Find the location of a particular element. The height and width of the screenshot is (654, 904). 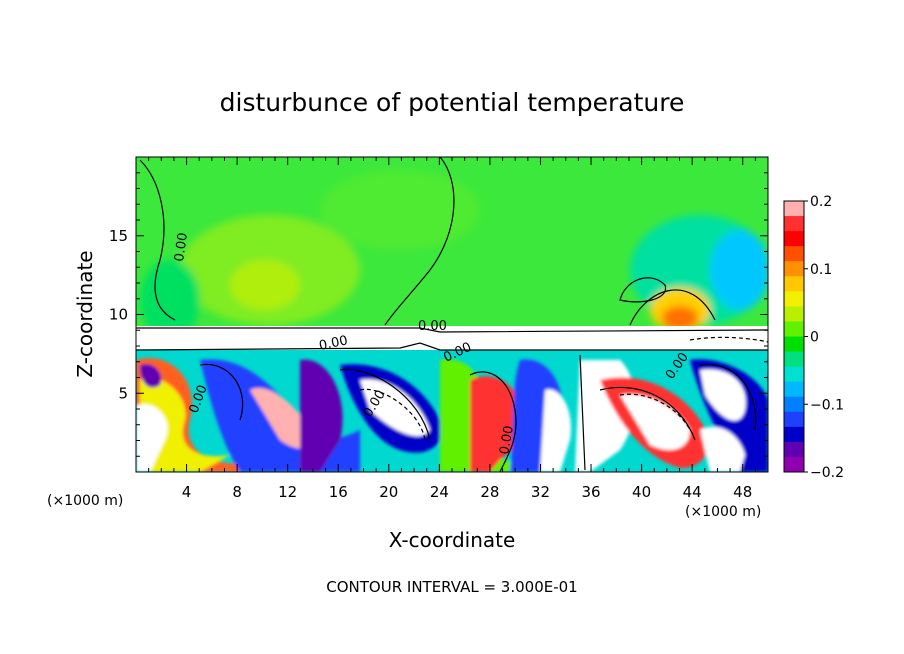

x-tick-label: 40 is located at coordinates (641, 492).